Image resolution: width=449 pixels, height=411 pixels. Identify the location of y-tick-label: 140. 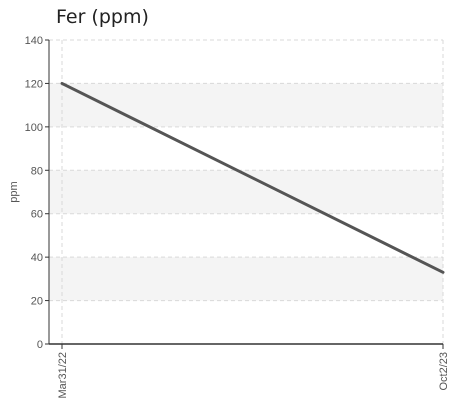
(34, 41).